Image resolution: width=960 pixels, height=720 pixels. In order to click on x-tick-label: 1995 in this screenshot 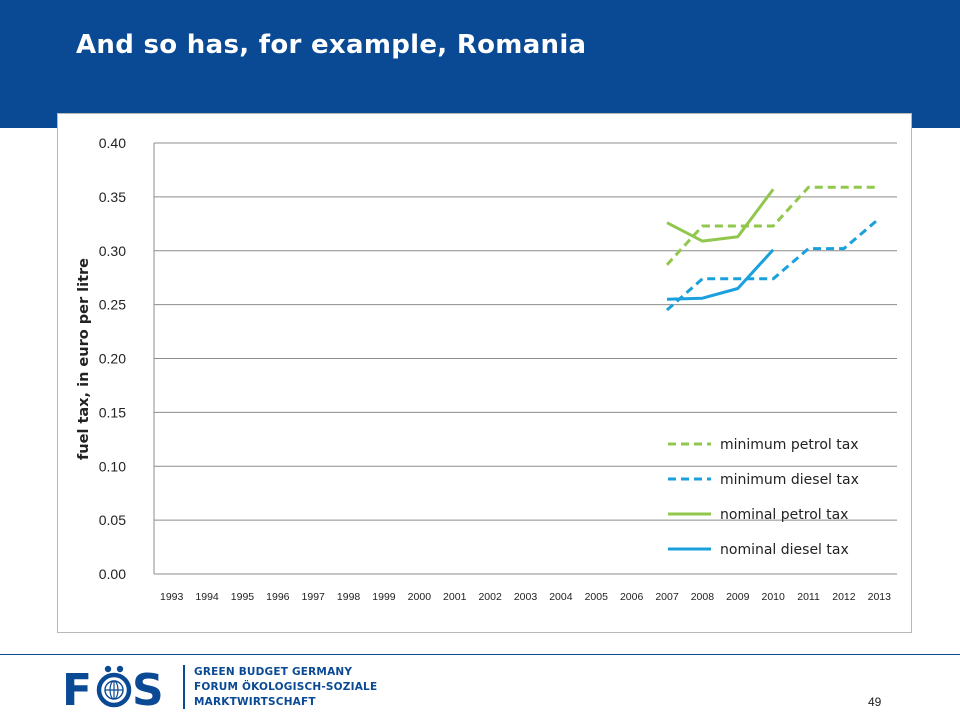, I will do `click(243, 597)`.